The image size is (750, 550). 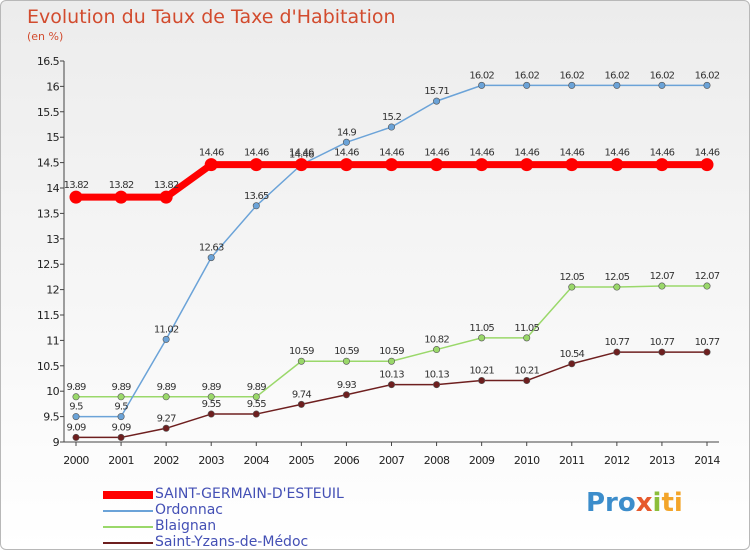 I want to click on x-tick-label: 2009, so click(x=482, y=460).